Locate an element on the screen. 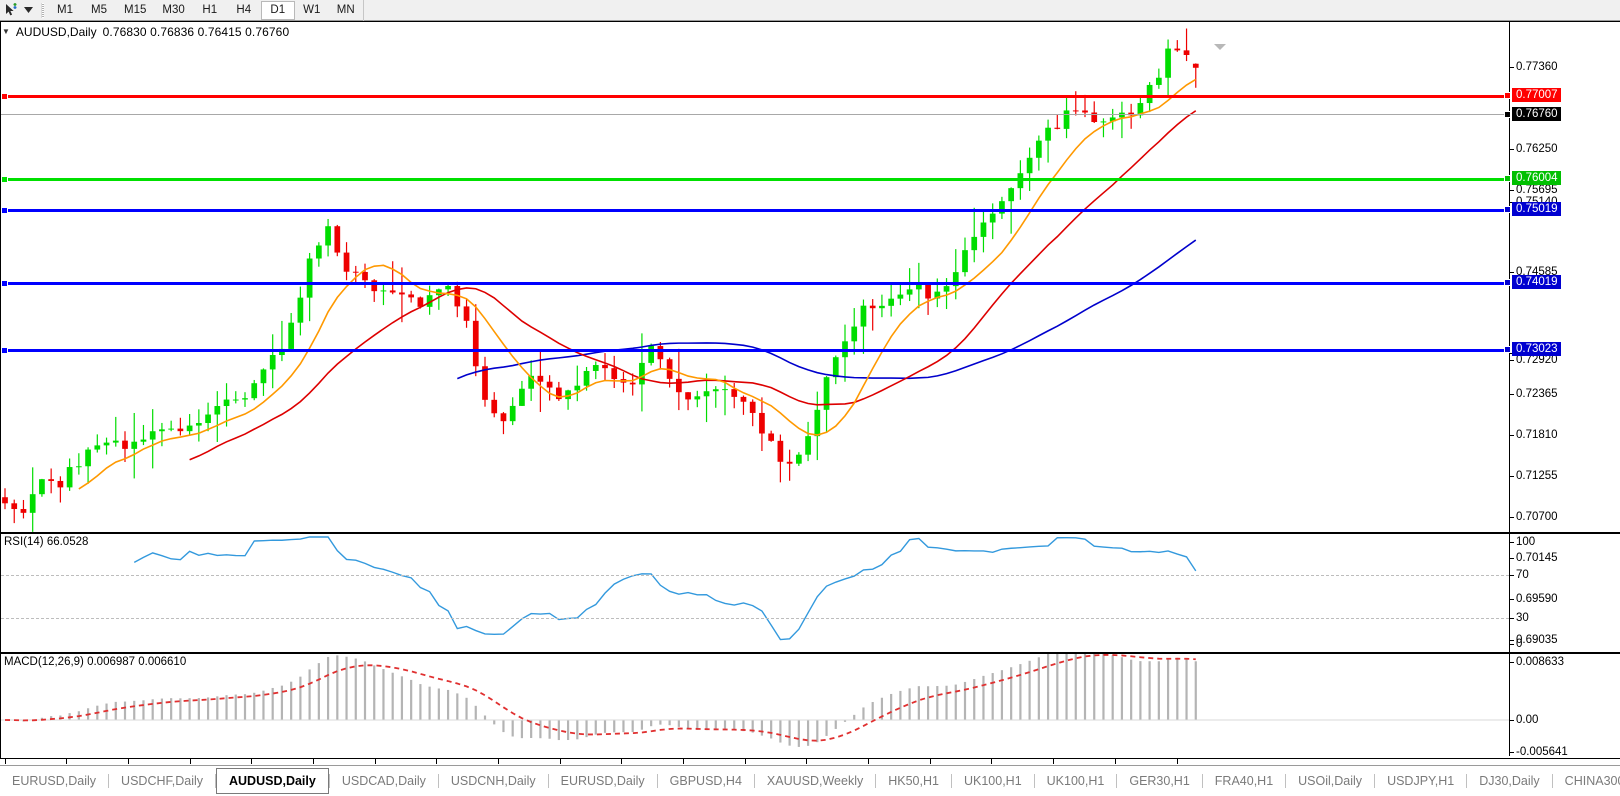  tab-usdjpy-h1: USDJPY,H1 is located at coordinates (1421, 781).